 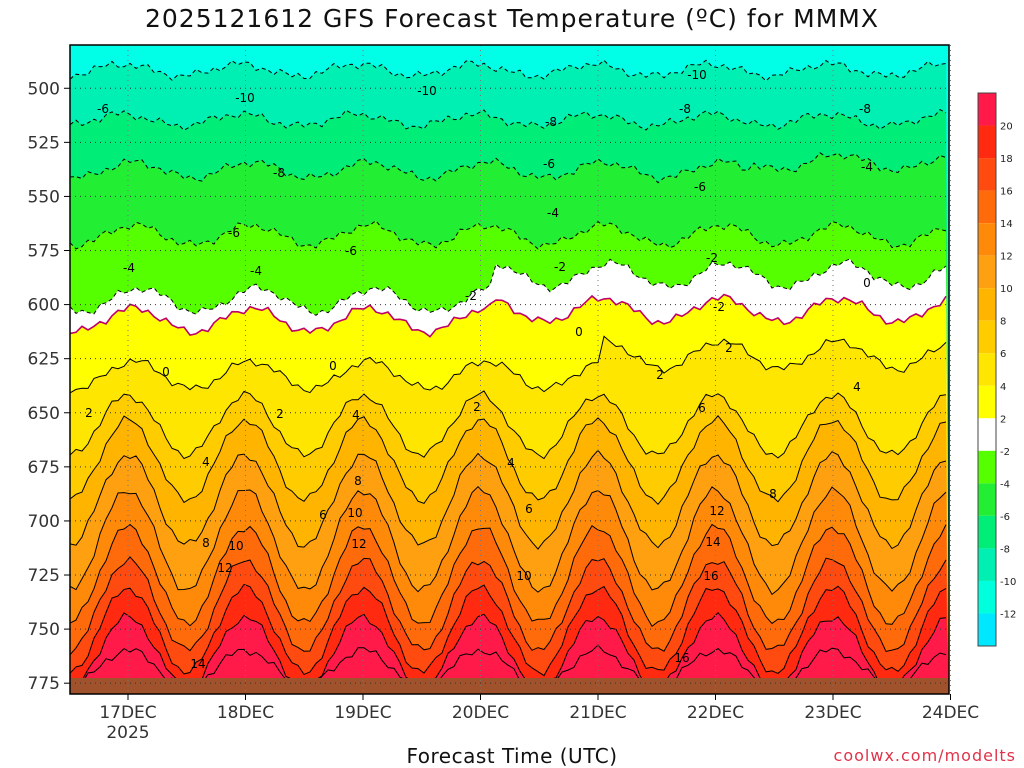 What do you see at coordinates (44, 306) in the screenshot?
I see `y-tick-label: 600` at bounding box center [44, 306].